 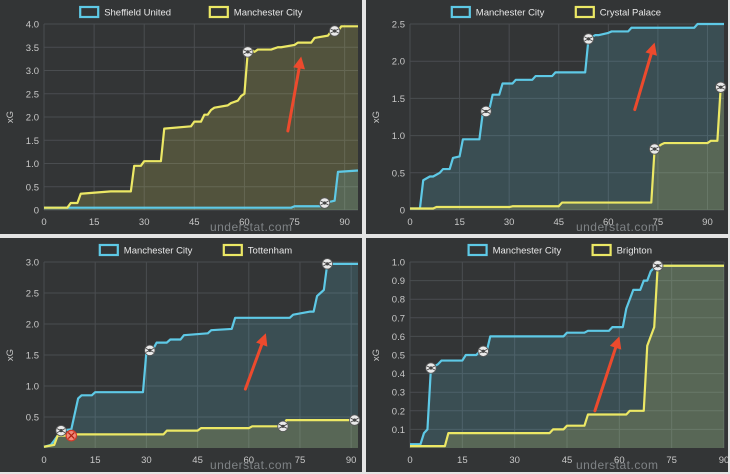 I want to click on legend-label-1: Tottenham, so click(x=270, y=251).